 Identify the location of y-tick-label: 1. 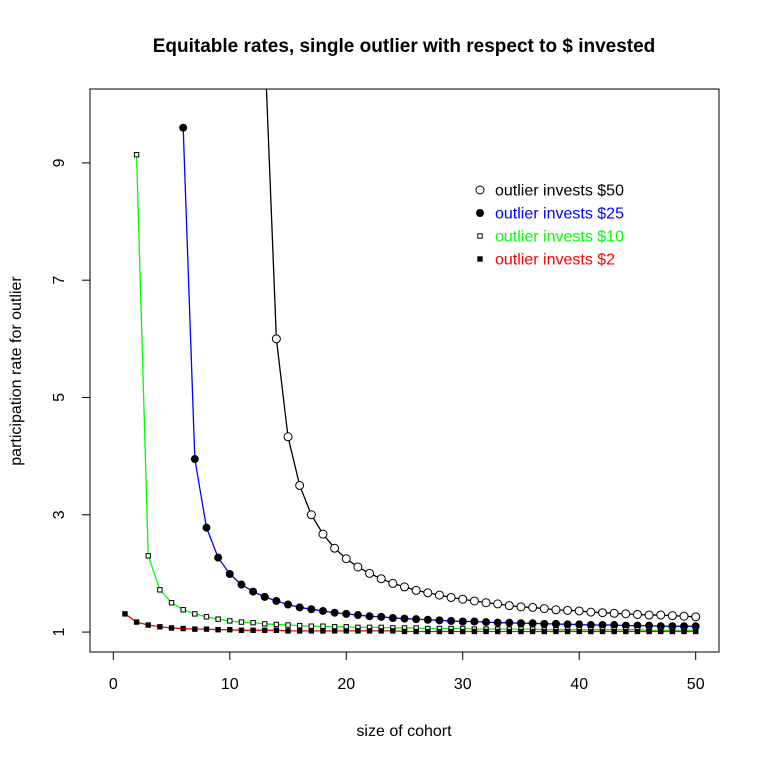
(59, 632).